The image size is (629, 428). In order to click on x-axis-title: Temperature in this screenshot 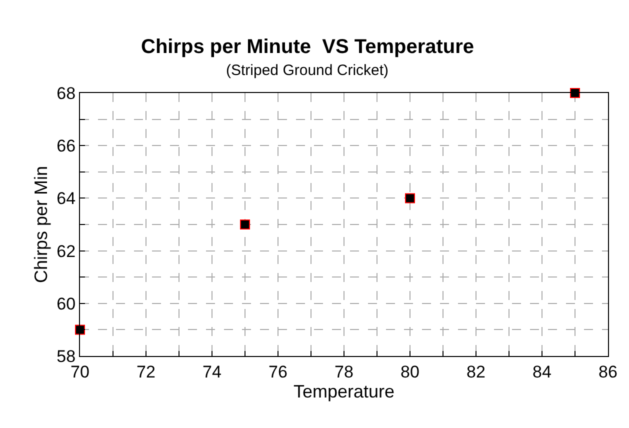, I will do `click(344, 391)`.